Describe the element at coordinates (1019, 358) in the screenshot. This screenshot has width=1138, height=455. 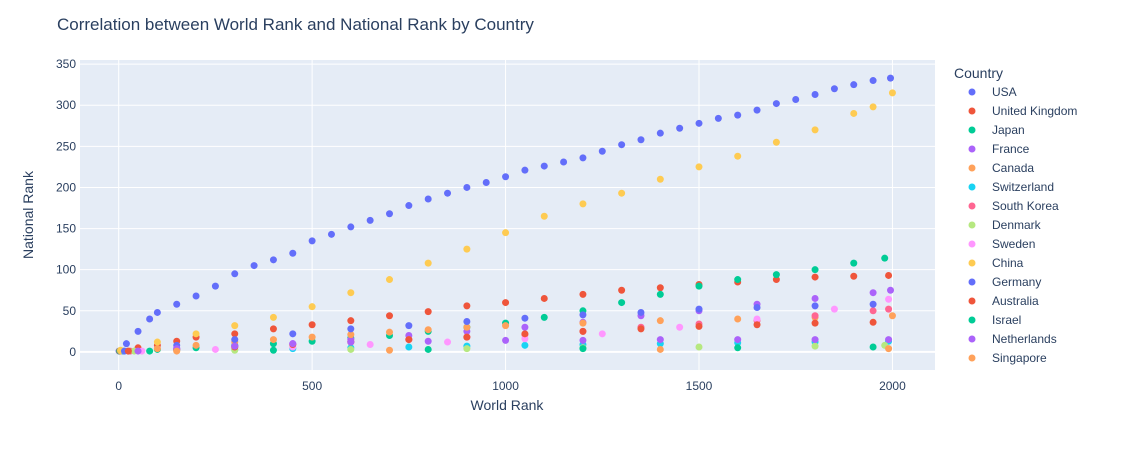
I see `legend-label: Singapore` at that location.